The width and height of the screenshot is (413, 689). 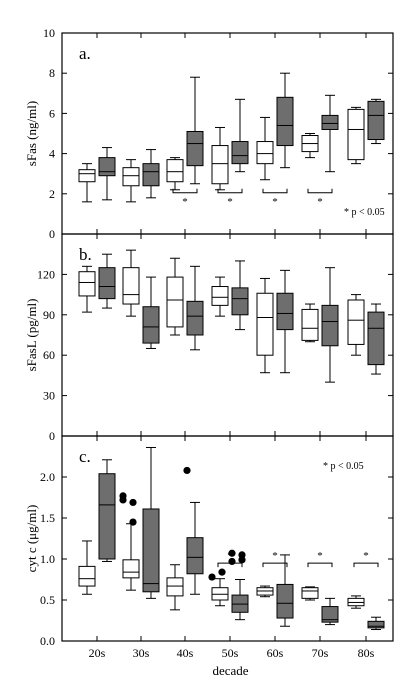 I want to click on y-tick-label: 60, so click(x=49, y=355).